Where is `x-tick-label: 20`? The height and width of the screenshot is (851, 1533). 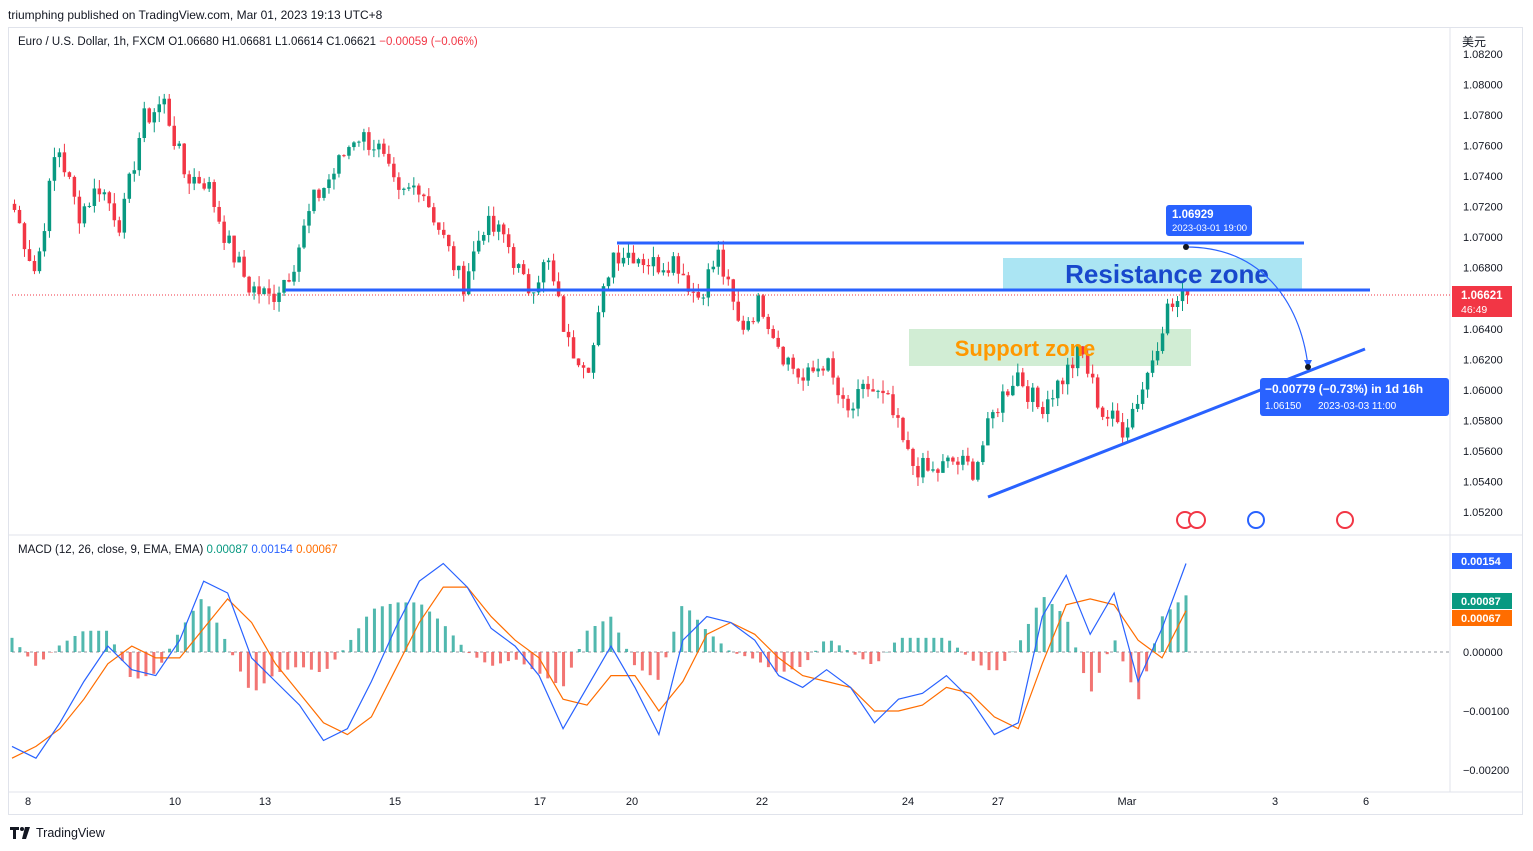 x-tick-label: 20 is located at coordinates (632, 802).